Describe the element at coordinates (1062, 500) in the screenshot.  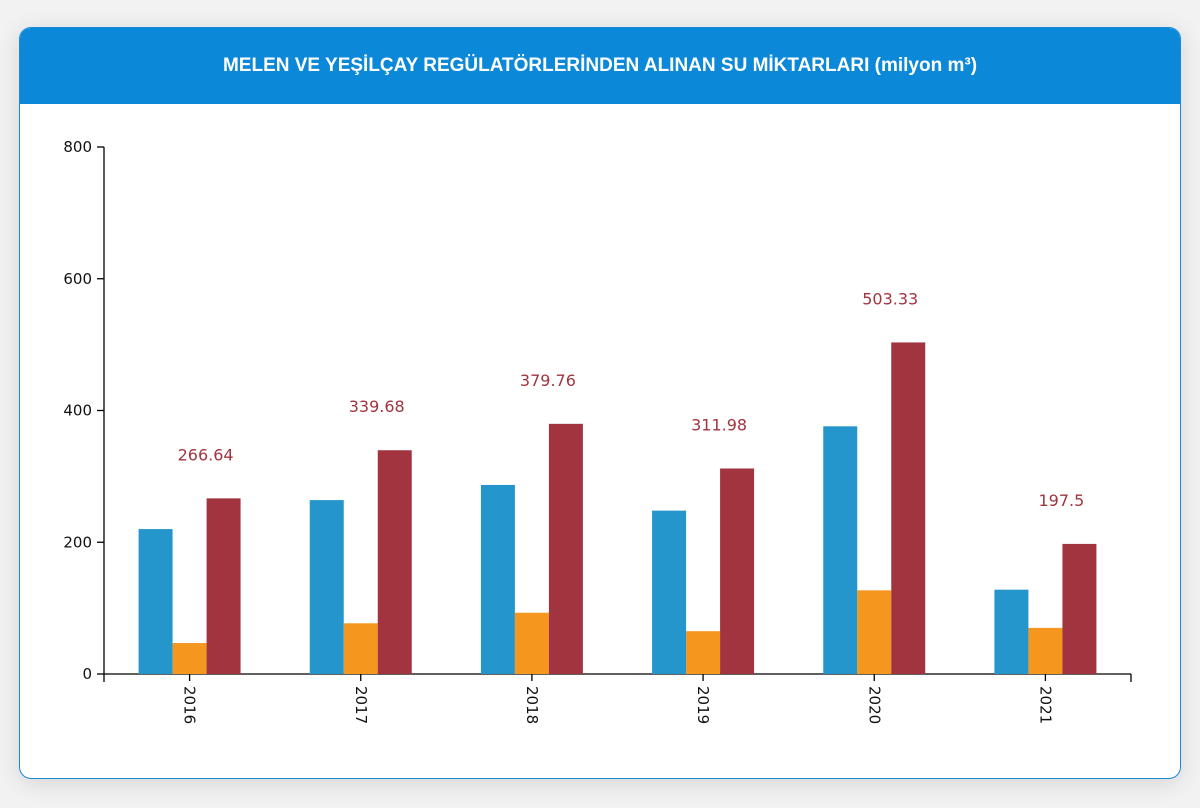
I see `data-label: 197.5` at that location.